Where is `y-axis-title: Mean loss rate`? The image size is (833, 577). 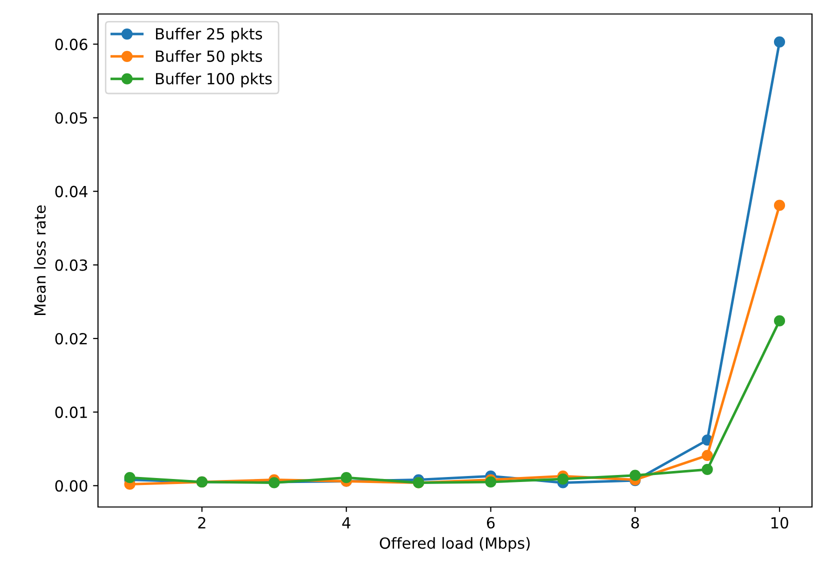
y-axis-title: Mean loss rate is located at coordinates (40, 260).